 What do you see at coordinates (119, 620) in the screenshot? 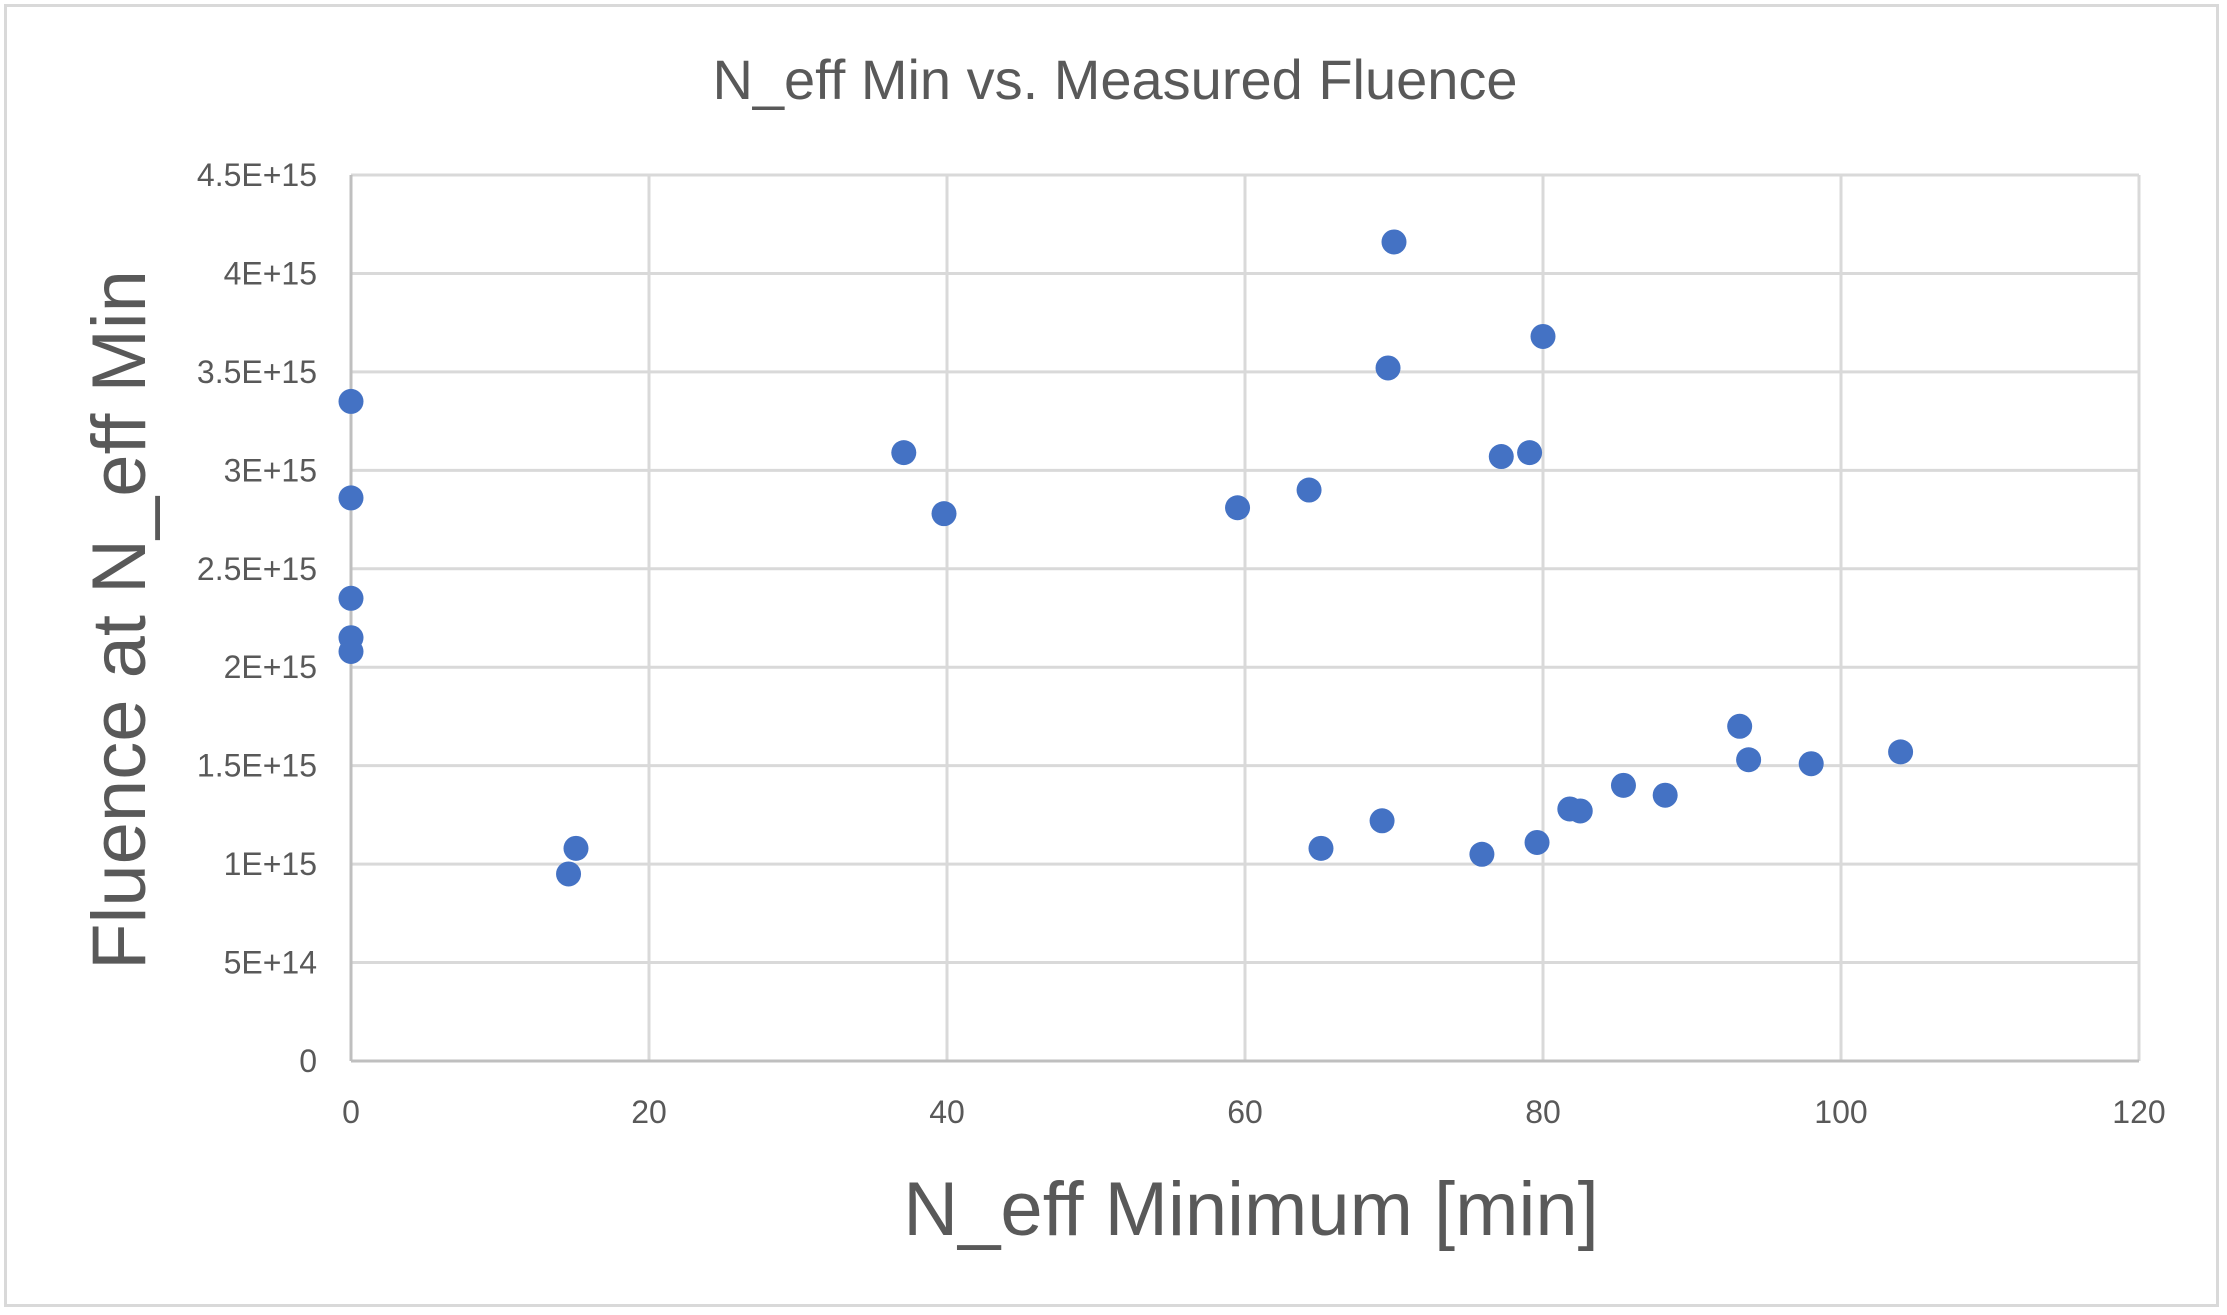
I see `y-axis-title: Fluence at N_eff Min` at bounding box center [119, 620].